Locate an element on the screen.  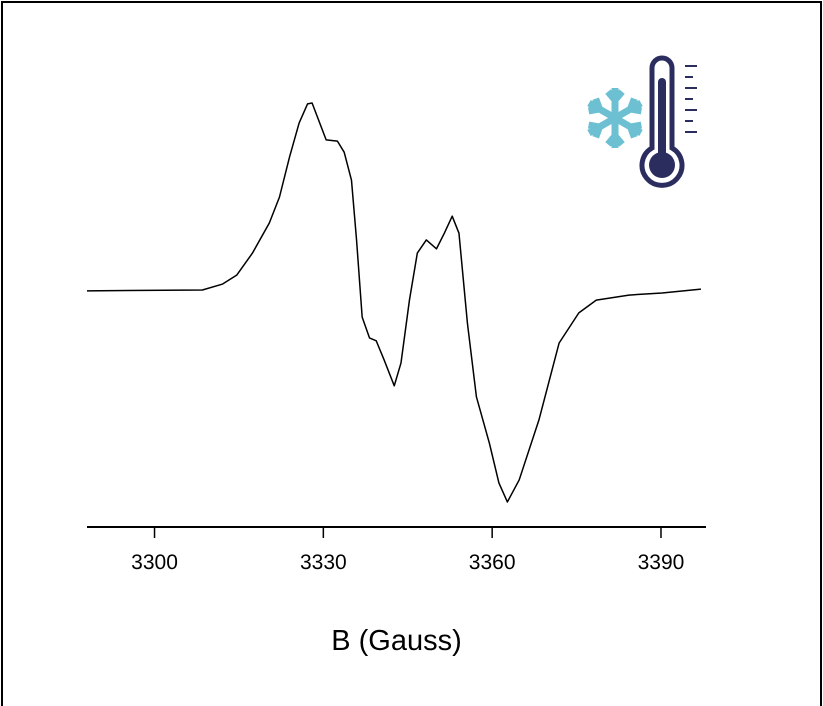
x-tick-label: 3360 is located at coordinates (492, 562).